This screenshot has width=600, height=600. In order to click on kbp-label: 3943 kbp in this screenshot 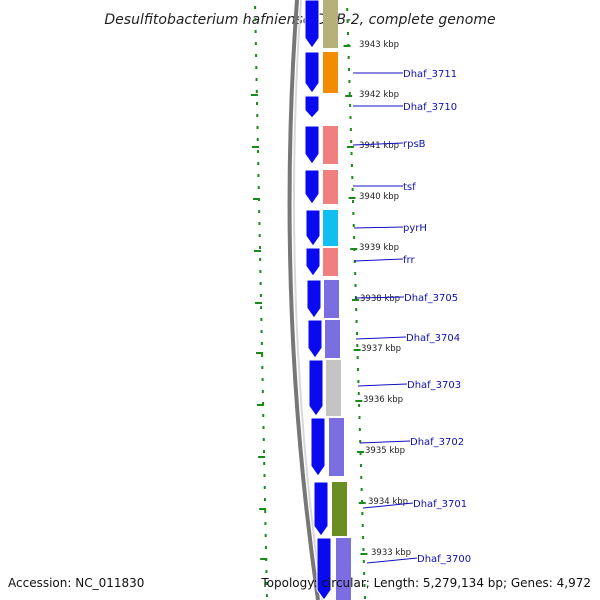, I will do `click(379, 45)`.